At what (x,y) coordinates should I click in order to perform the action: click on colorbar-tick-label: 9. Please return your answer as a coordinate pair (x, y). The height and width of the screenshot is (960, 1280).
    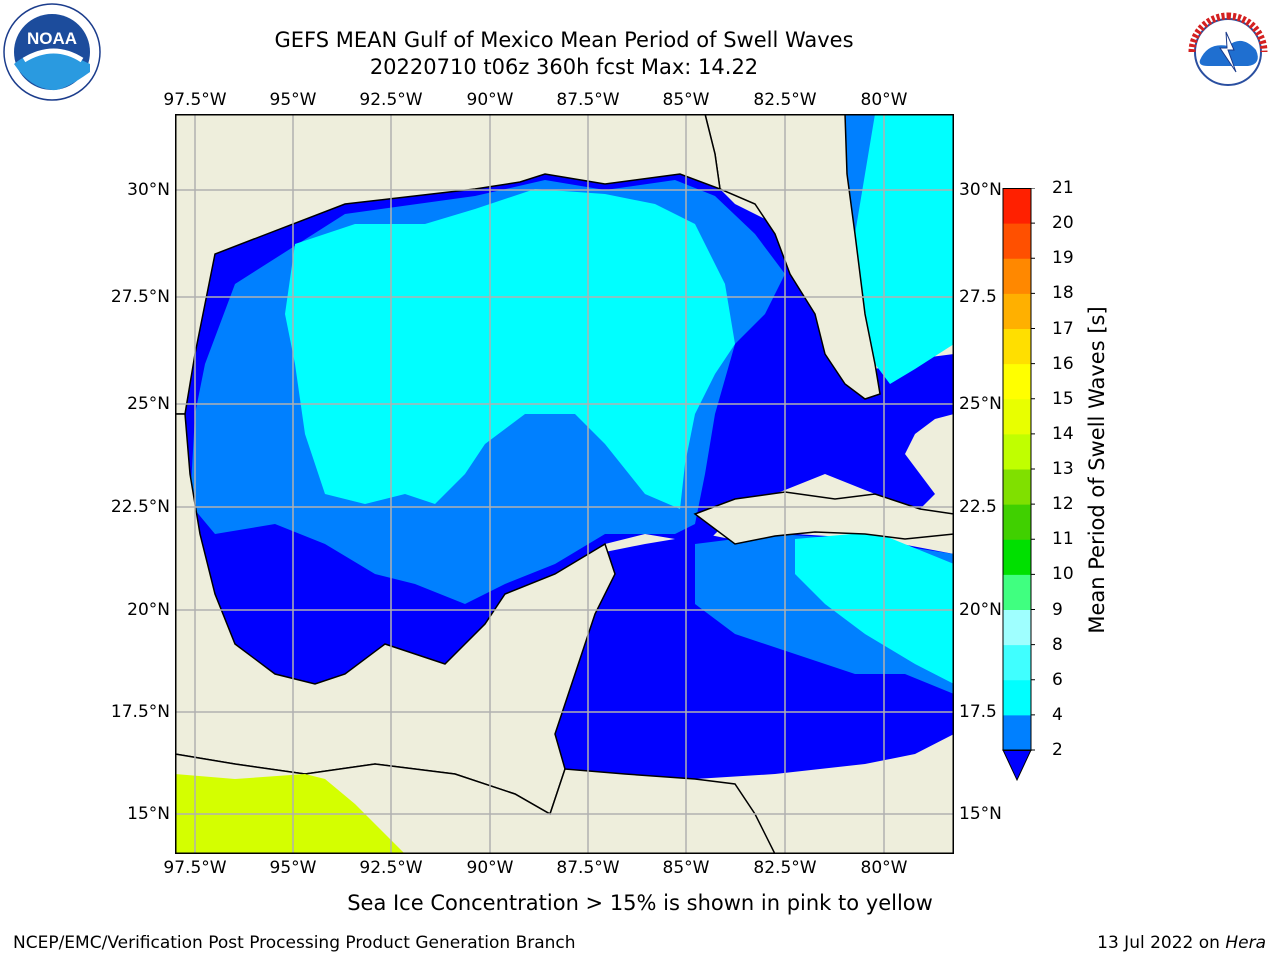
    Looking at the image, I should click on (1057, 609).